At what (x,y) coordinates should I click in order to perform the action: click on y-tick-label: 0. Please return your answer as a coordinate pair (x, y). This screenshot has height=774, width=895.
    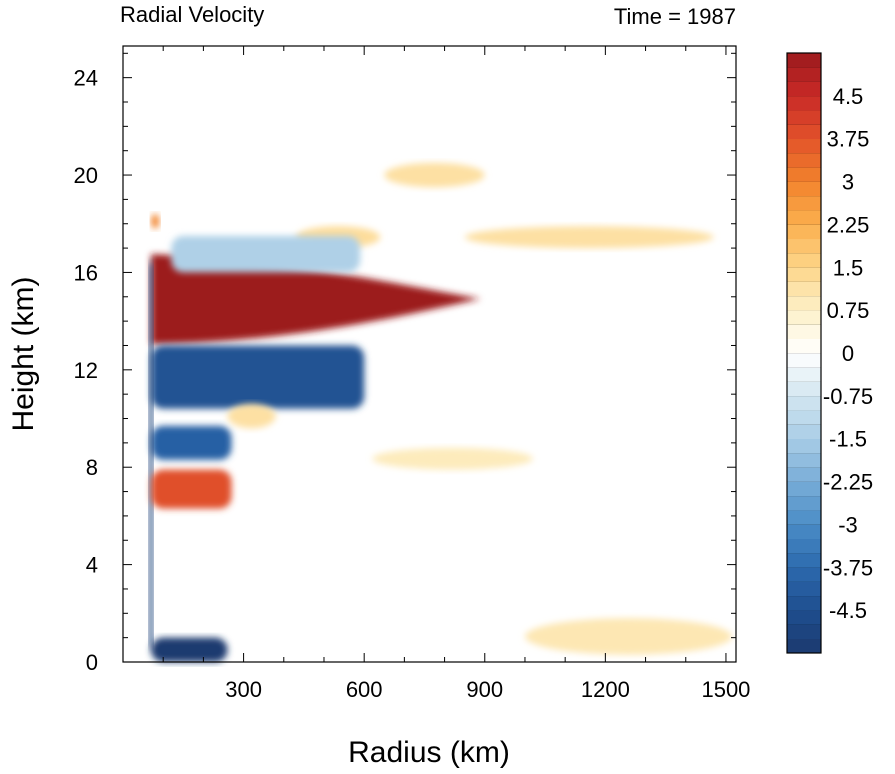
    Looking at the image, I should click on (92, 662).